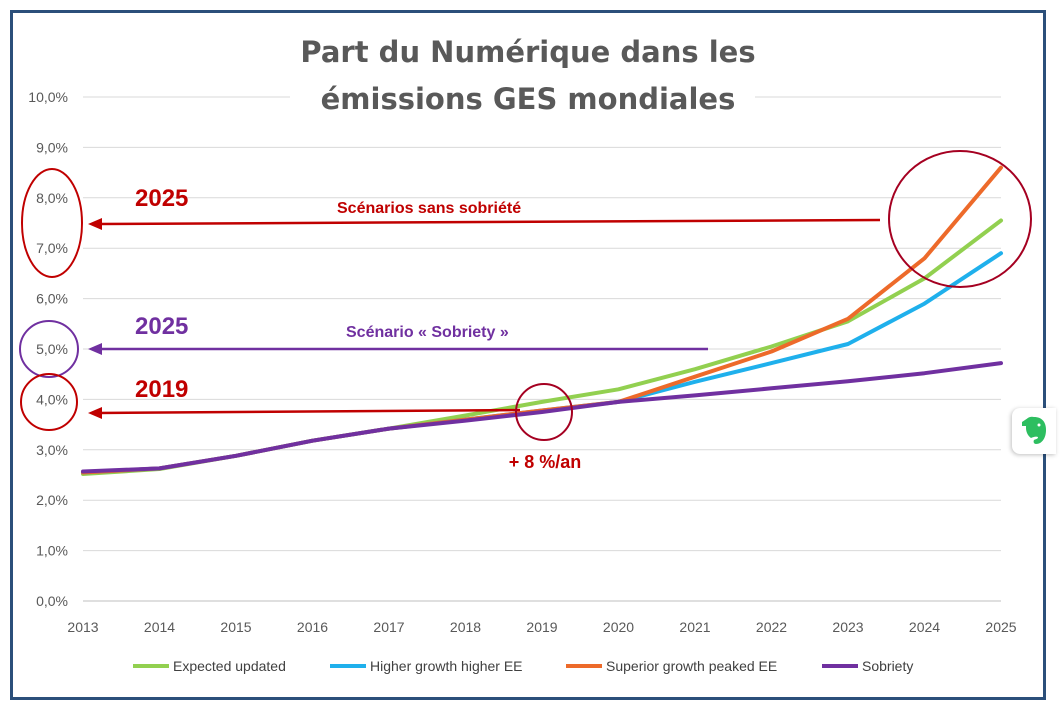 This screenshot has height=720, width=1063. I want to click on x-tick-label: 2015, so click(235, 627).